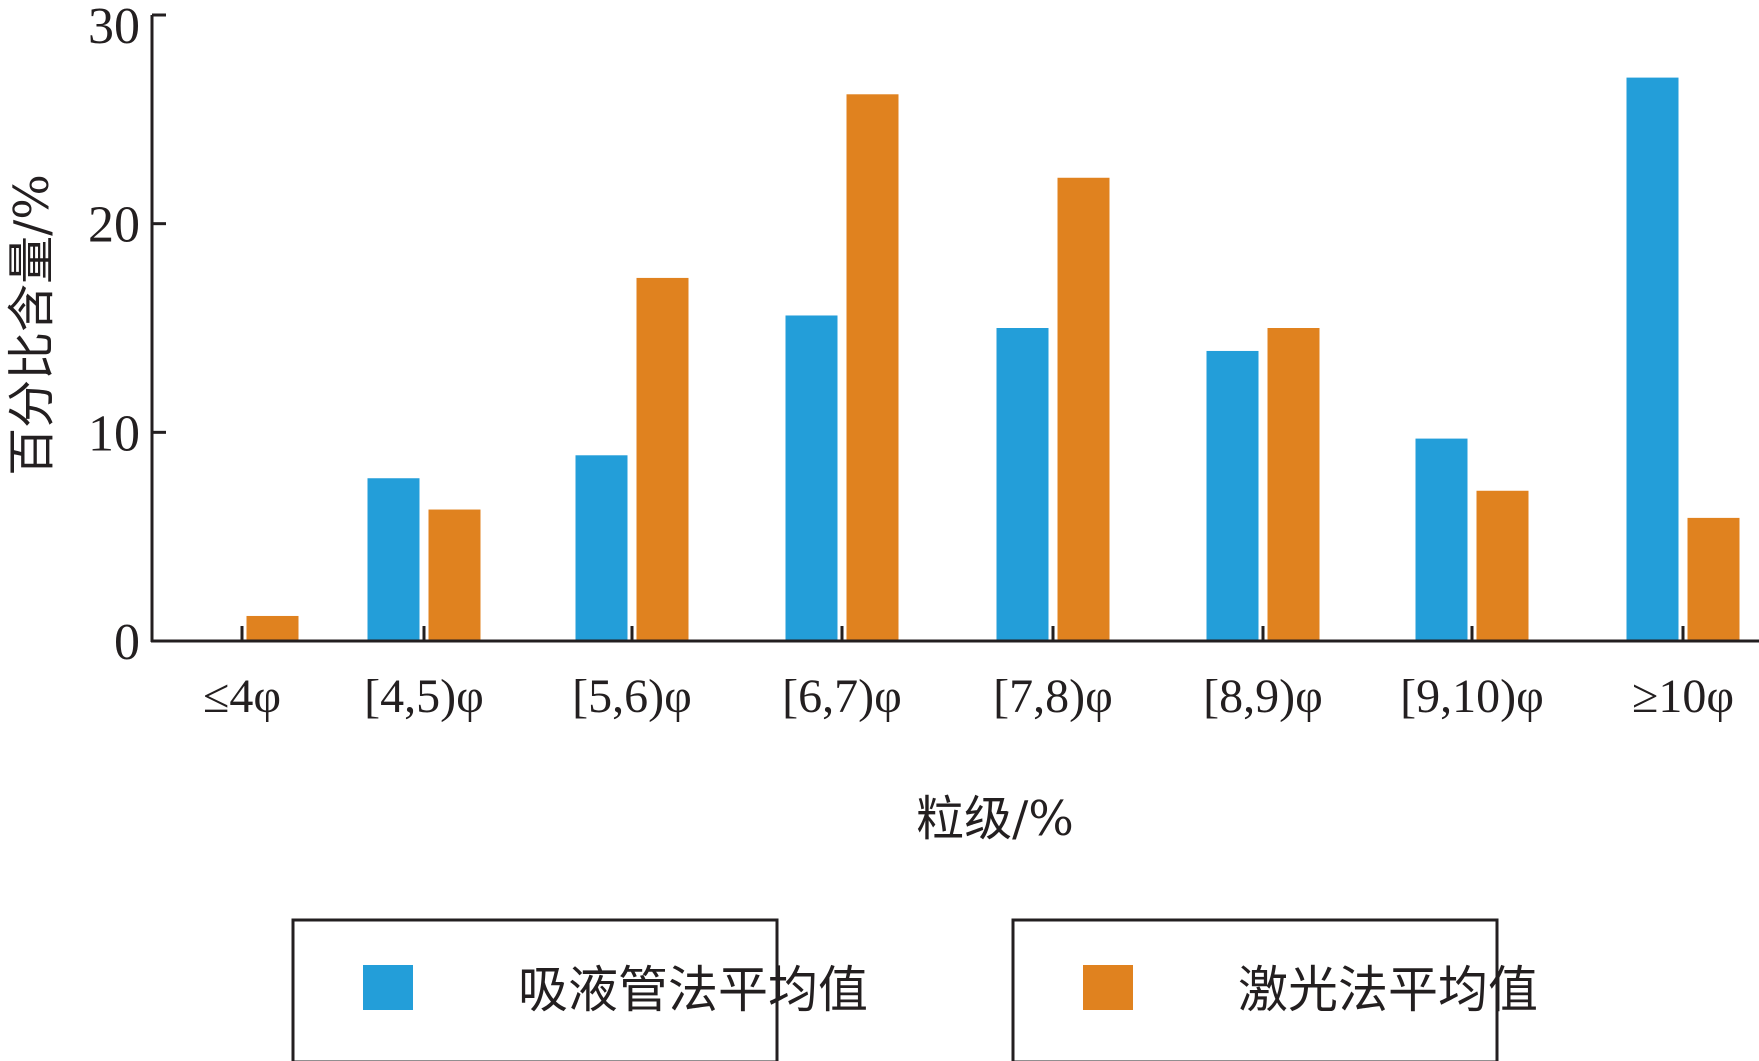  Describe the element at coordinates (114, 433) in the screenshot. I see `y-tick-label: 10` at that location.